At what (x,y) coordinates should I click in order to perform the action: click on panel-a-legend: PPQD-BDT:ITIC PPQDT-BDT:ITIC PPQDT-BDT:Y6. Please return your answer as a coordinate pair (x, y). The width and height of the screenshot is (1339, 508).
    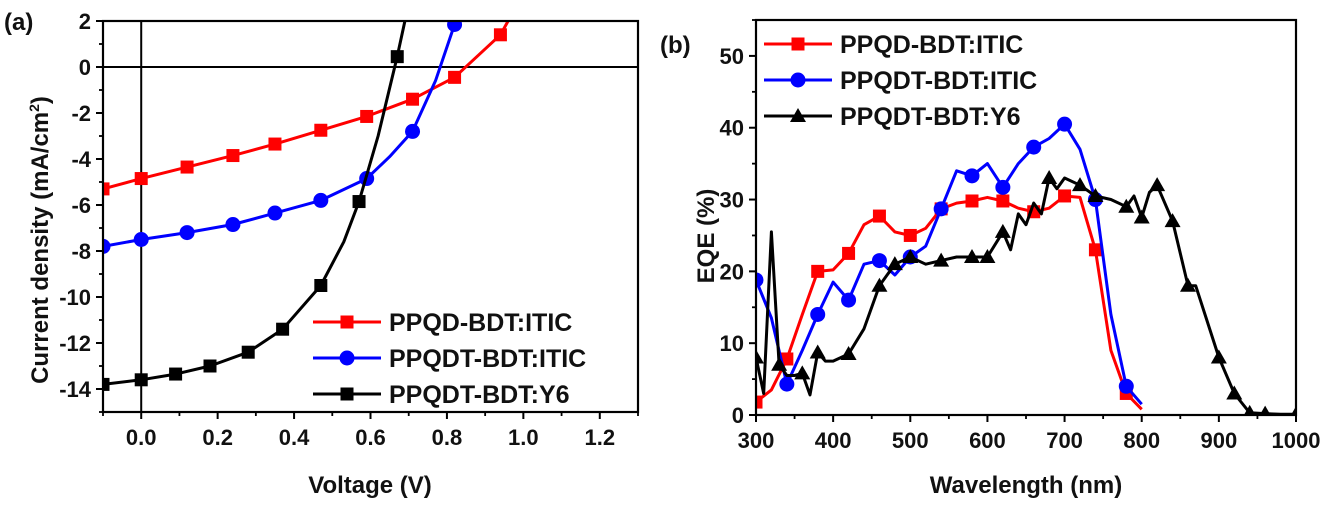
    Looking at the image, I should click on (449, 359).